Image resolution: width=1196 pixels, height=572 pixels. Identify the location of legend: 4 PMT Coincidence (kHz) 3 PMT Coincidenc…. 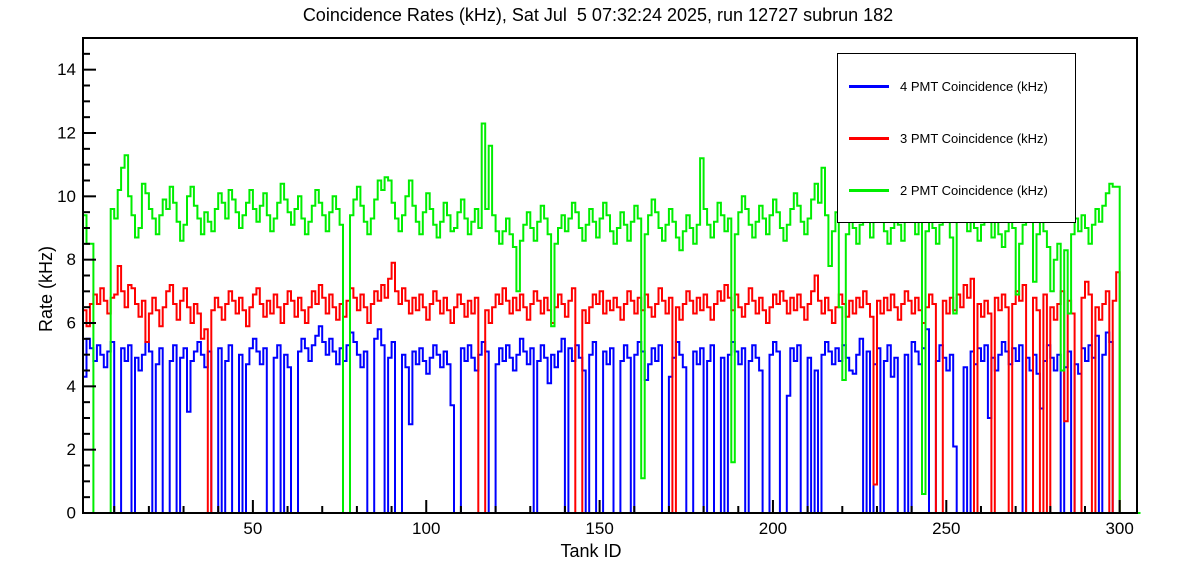
(956, 138).